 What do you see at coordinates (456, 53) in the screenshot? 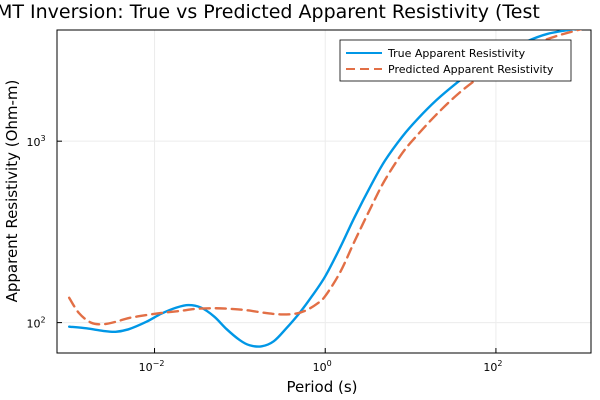
I see `legend-label-true: True Apparent Resistivity` at bounding box center [456, 53].